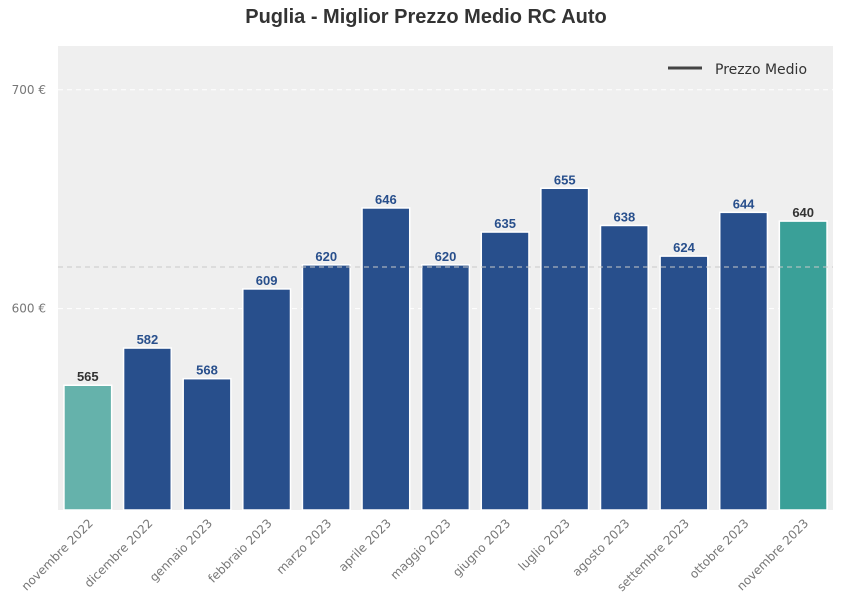 This screenshot has width=852, height=610. What do you see at coordinates (88, 376) in the screenshot?
I see `data-label: 565` at bounding box center [88, 376].